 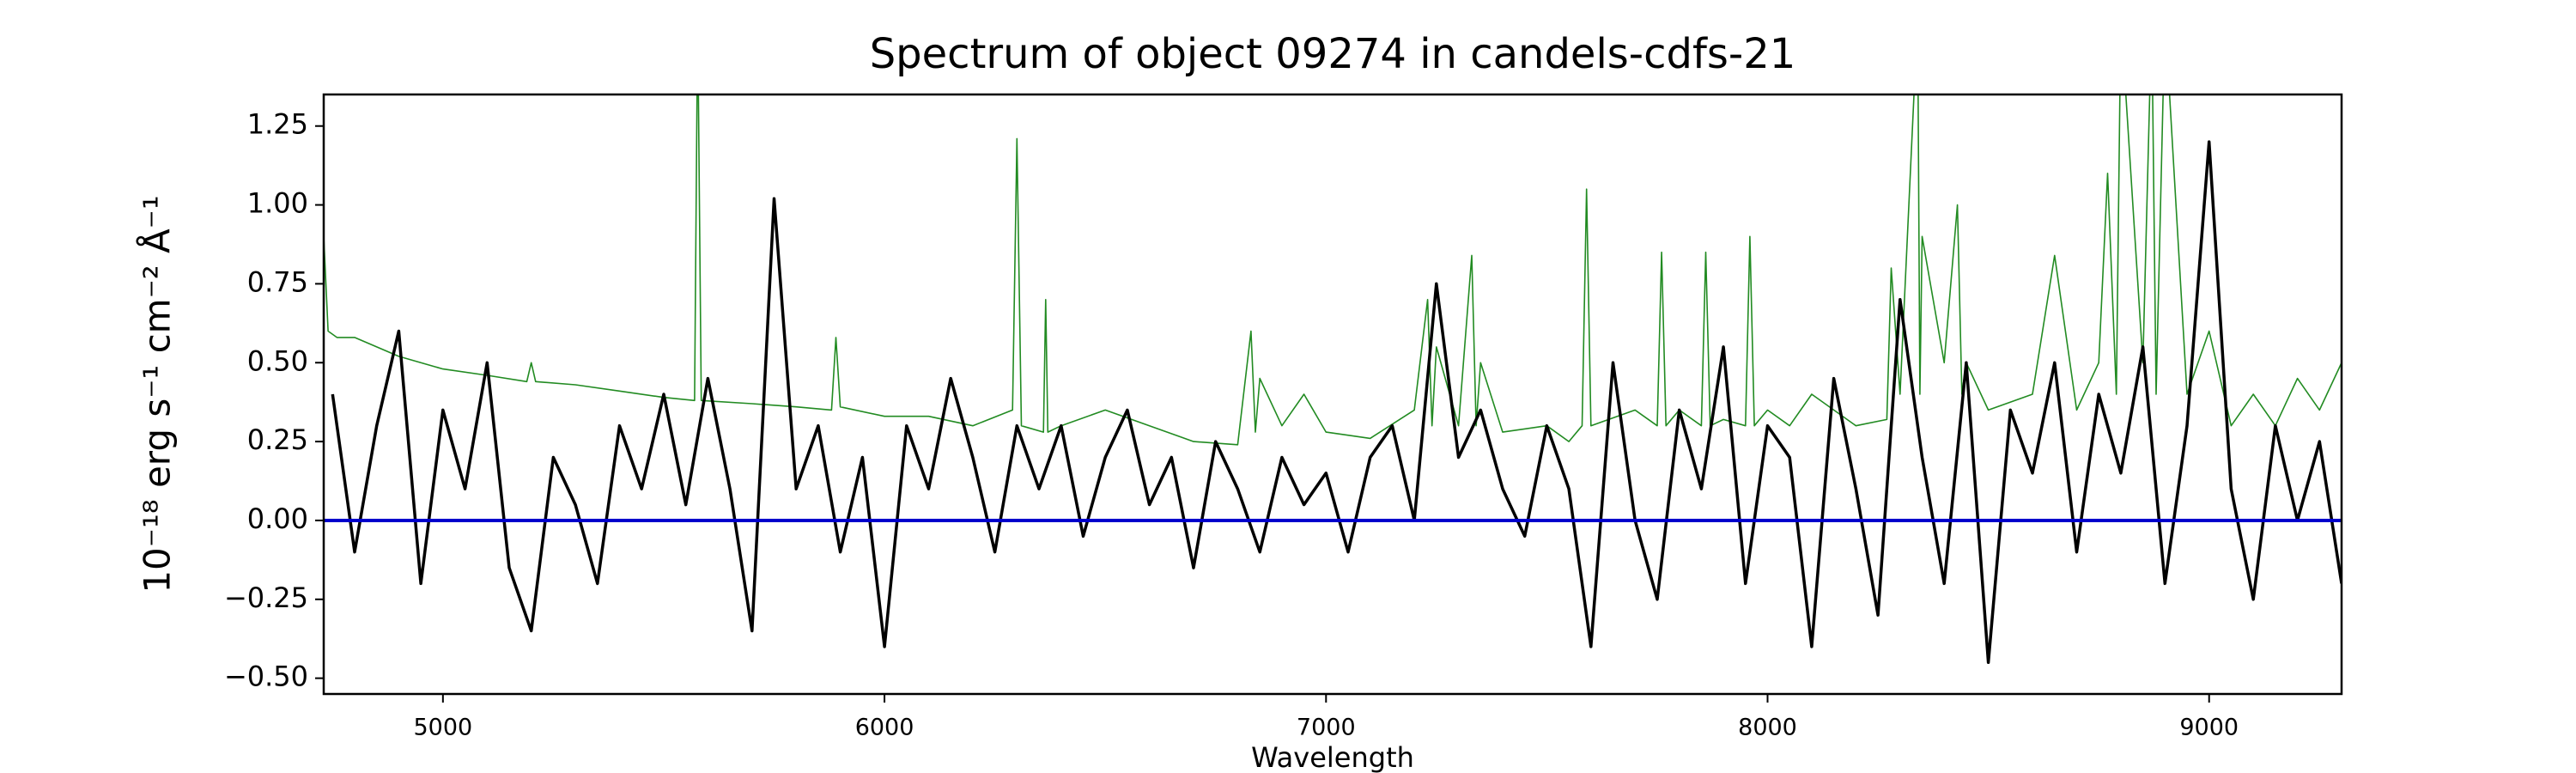 What do you see at coordinates (1332, 757) in the screenshot?
I see `x-axis-label: Wavelength` at bounding box center [1332, 757].